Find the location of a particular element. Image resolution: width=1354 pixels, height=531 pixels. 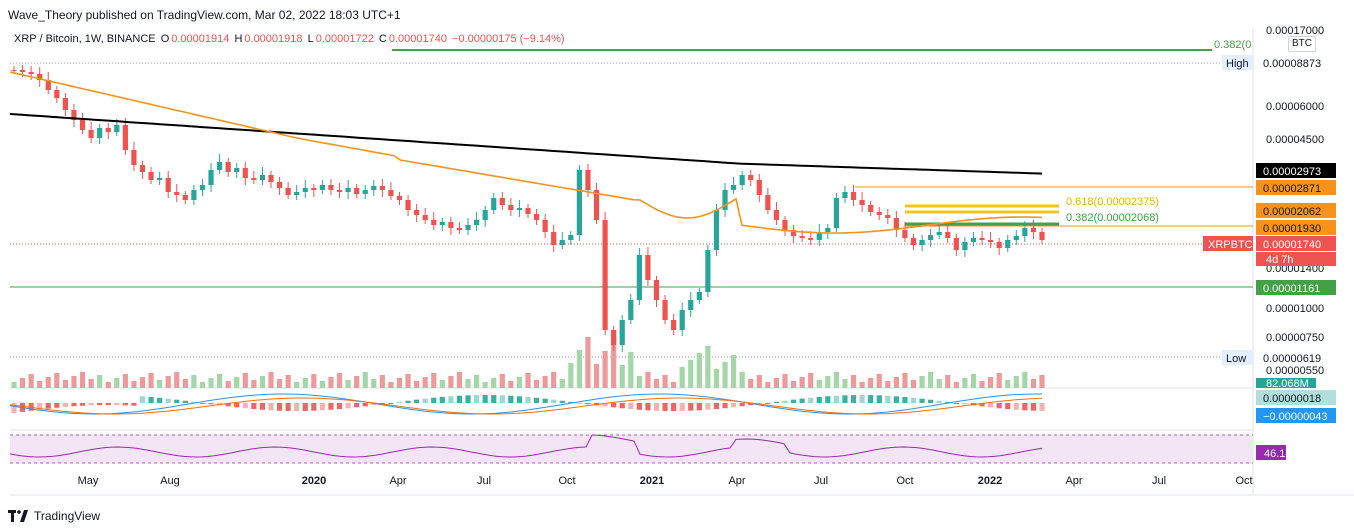

price-tick: 0.00000750 is located at coordinates (1295, 338).